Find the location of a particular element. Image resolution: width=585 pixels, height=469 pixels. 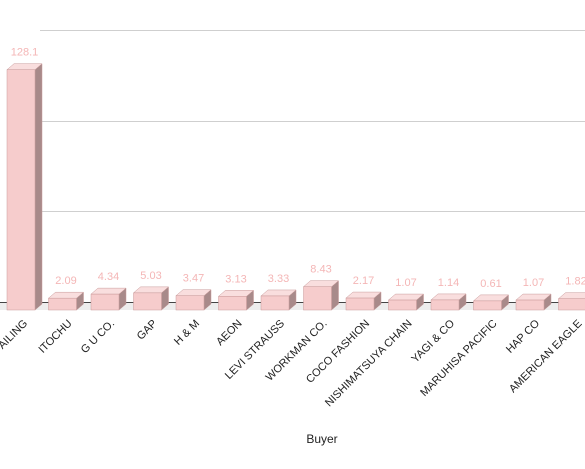

bar-partial-first is located at coordinates (24, 187).